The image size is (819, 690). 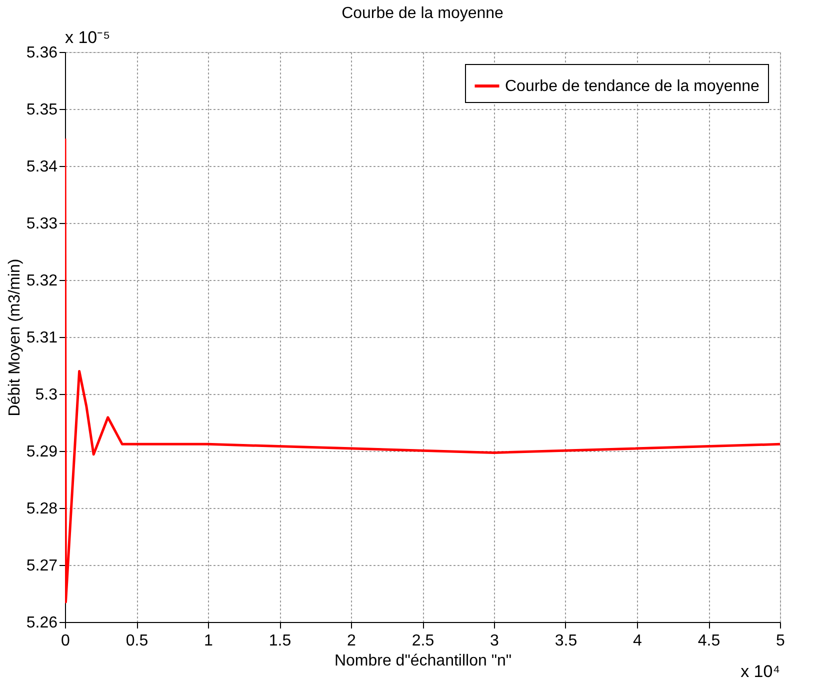 What do you see at coordinates (423, 641) in the screenshot?
I see `x-tick-label: 2.5` at bounding box center [423, 641].